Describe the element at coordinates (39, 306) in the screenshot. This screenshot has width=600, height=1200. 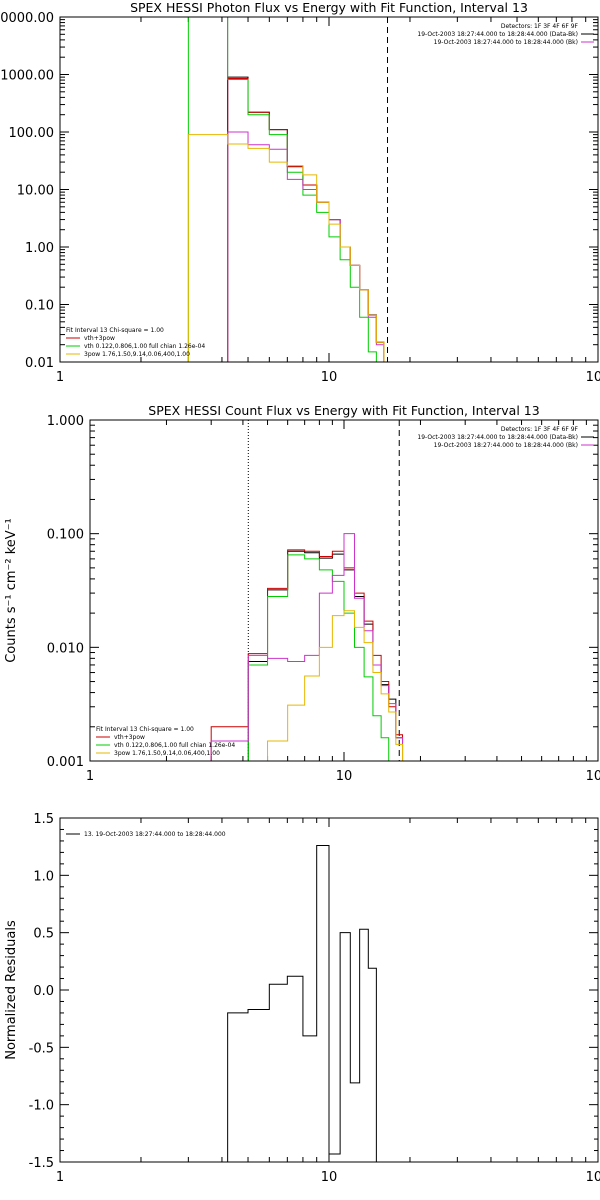
I see `y-tick-label: 0.10` at that location.